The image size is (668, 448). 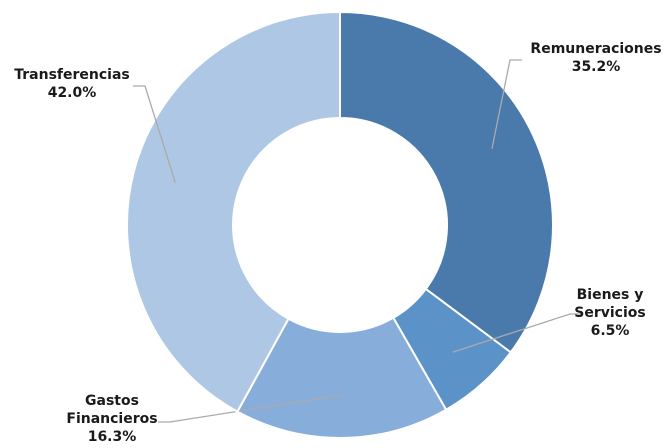 What do you see at coordinates (112, 410) in the screenshot?
I see `category-label: Gastos Financieros` at bounding box center [112, 410].